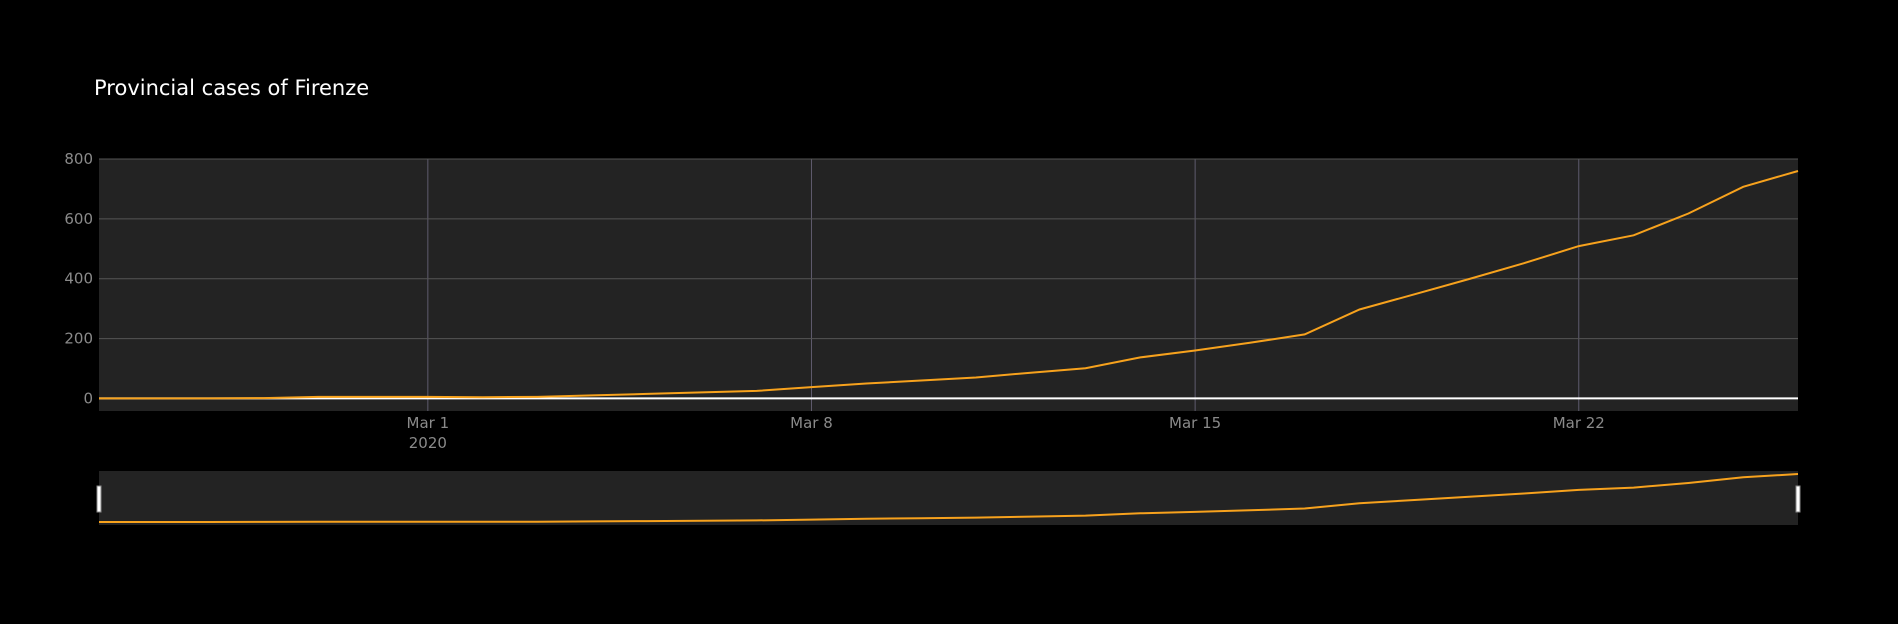 This screenshot has width=1898, height=624. What do you see at coordinates (811, 423) in the screenshot?
I see `x-tick-label: Mar 8` at bounding box center [811, 423].